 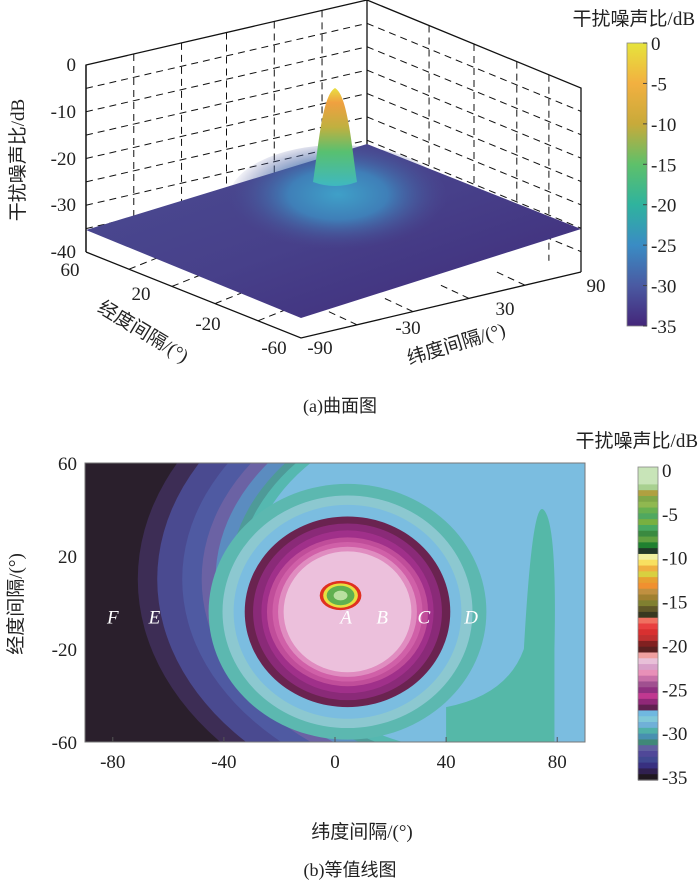 I want to click on y-tick-label: -20, so click(x=64, y=650).